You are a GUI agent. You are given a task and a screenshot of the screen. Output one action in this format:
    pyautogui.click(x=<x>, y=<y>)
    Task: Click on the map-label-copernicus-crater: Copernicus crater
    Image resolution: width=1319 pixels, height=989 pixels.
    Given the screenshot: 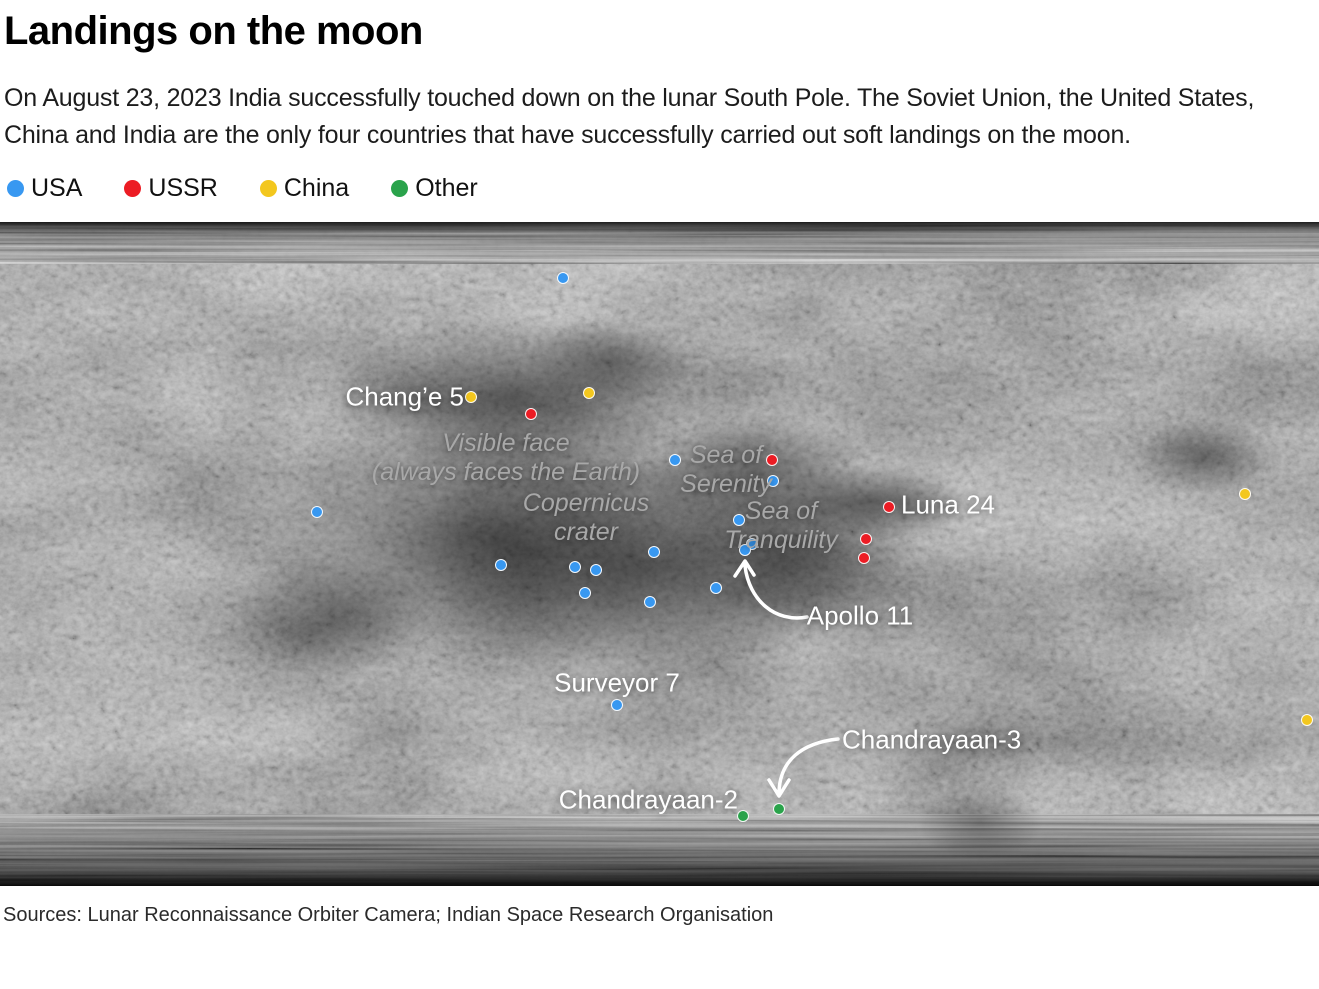 What is the action you would take?
    pyautogui.click(x=586, y=517)
    